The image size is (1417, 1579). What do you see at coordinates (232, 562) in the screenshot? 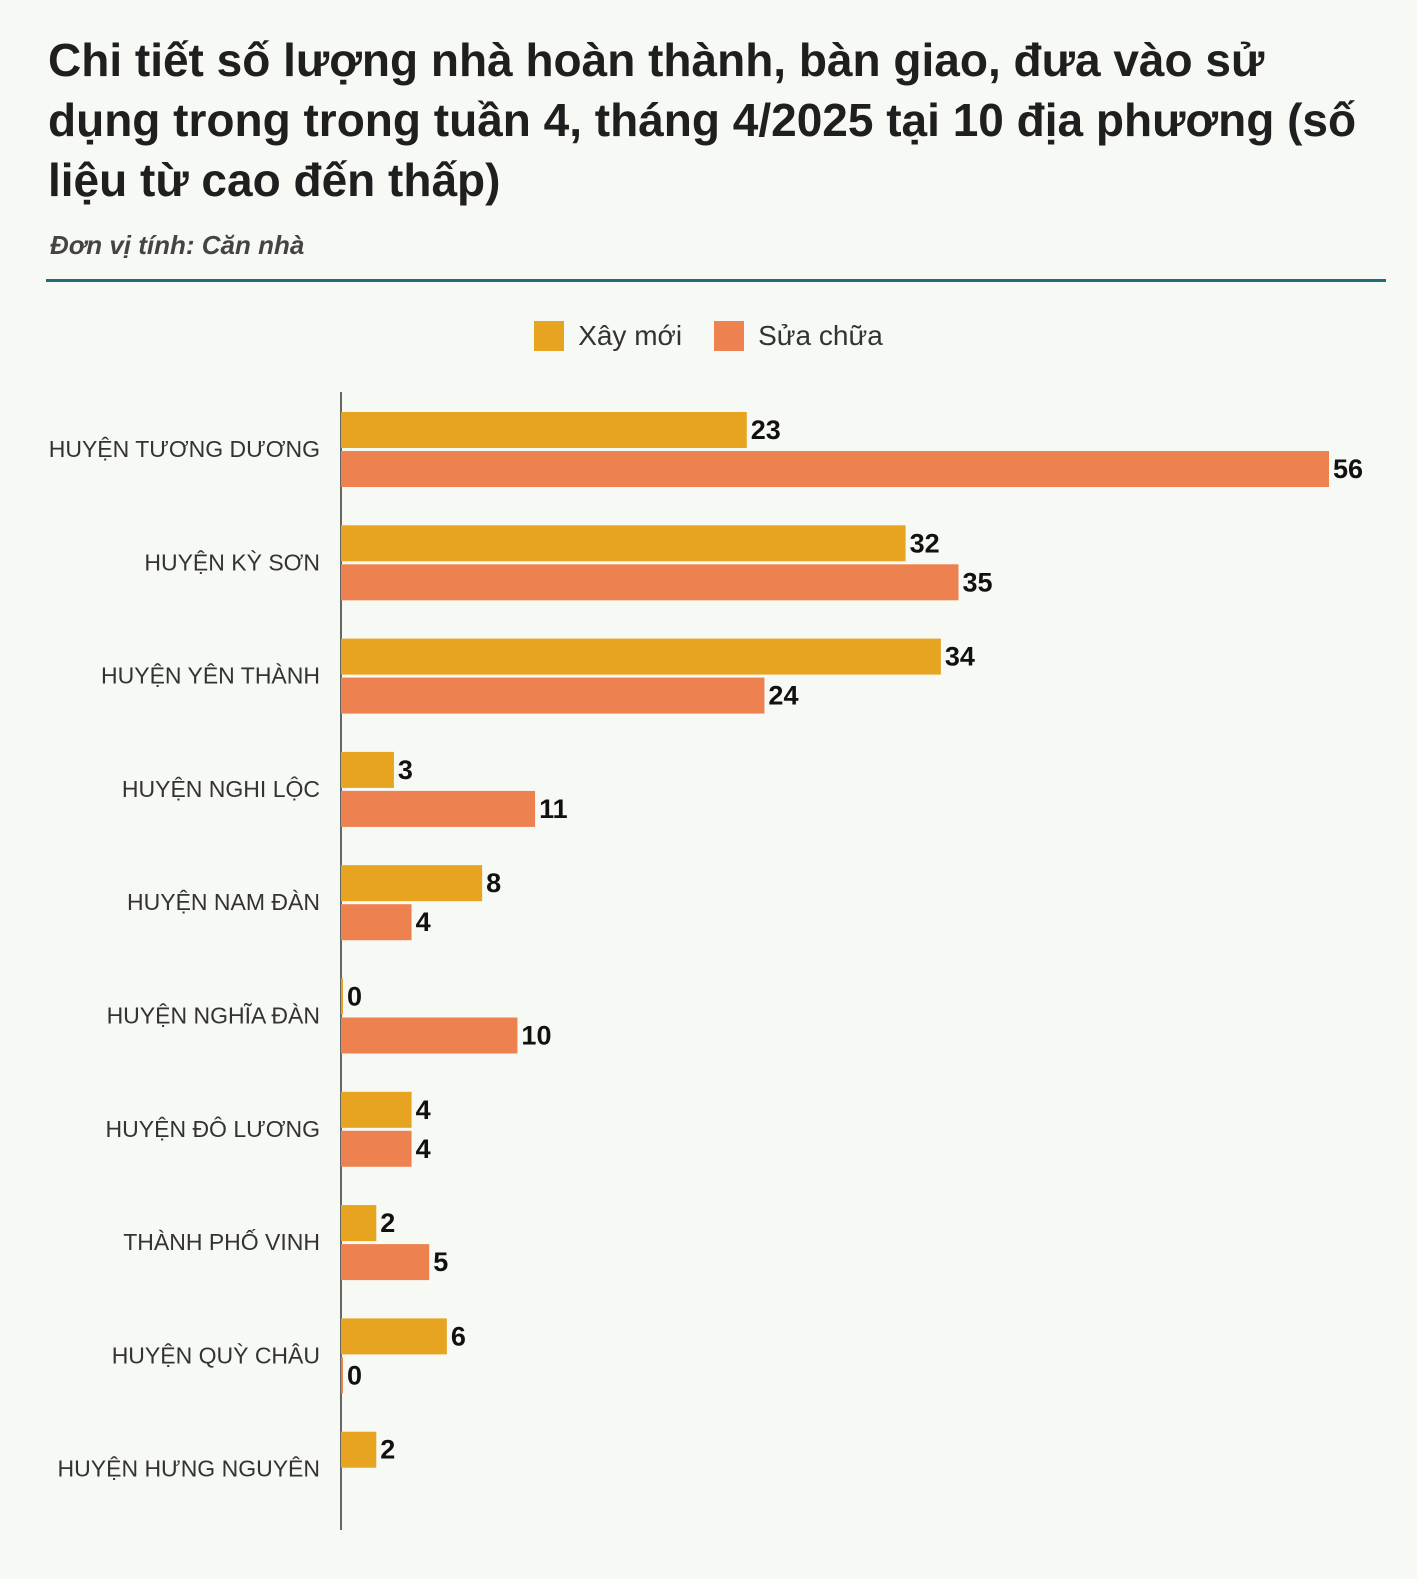
I see `category-label: HUYỆN KỲ SƠN` at bounding box center [232, 562].